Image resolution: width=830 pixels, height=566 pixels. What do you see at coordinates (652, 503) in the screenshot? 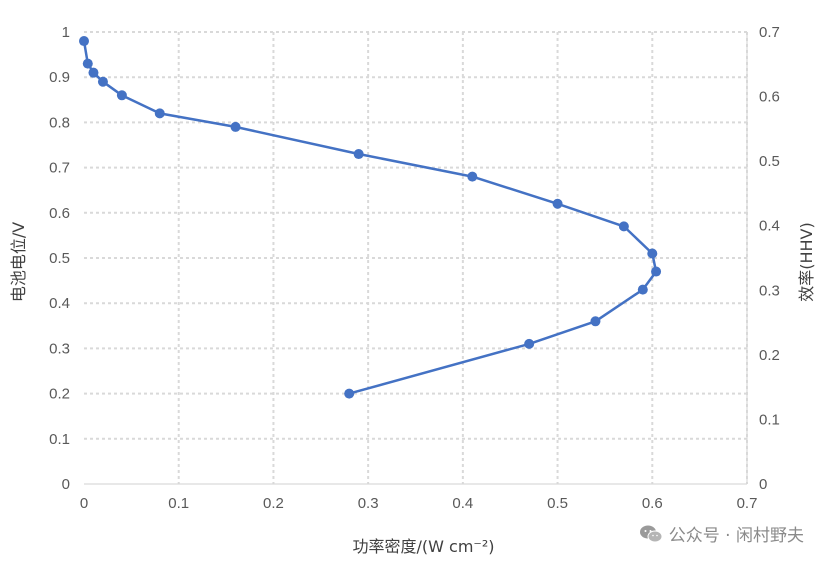
I see `x-tick-label: 0.6` at bounding box center [652, 503].